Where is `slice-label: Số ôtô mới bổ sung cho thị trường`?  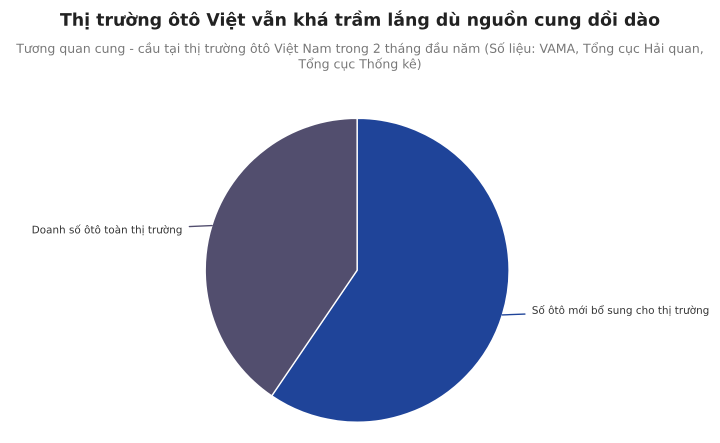
slice-label: Số ôtô mới bổ sung cho thị trường is located at coordinates (620, 310).